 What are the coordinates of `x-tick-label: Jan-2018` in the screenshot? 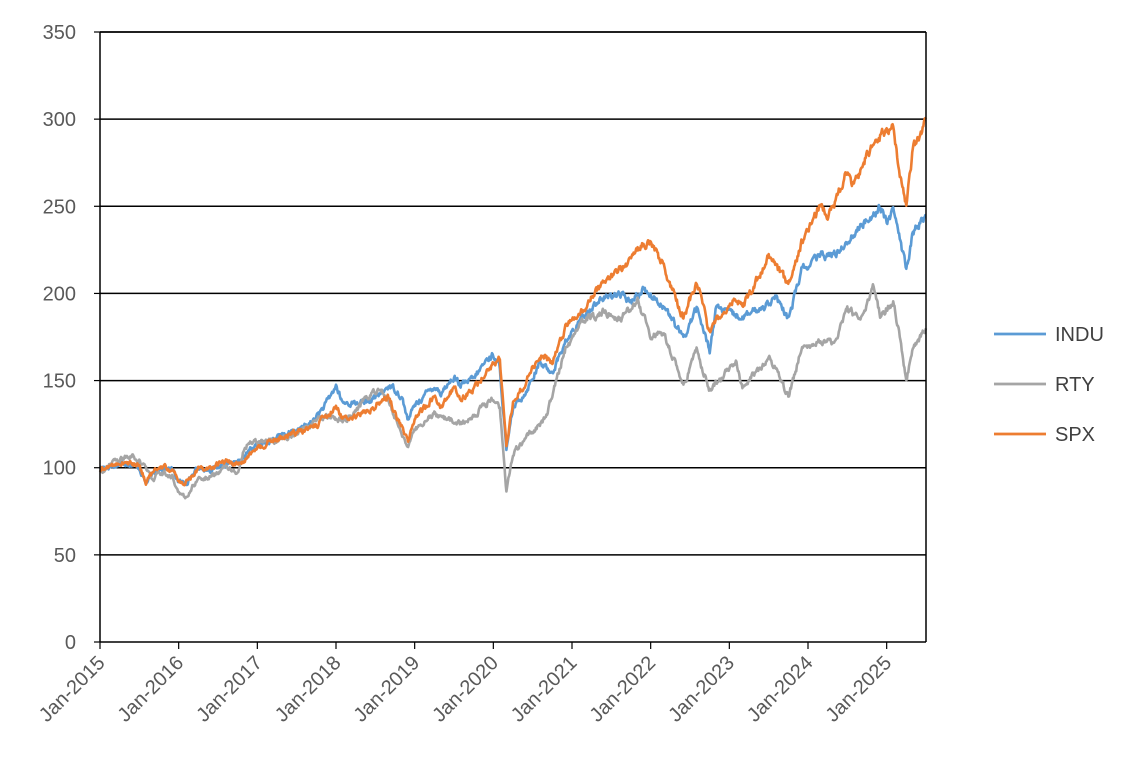 It's located at (308, 689).